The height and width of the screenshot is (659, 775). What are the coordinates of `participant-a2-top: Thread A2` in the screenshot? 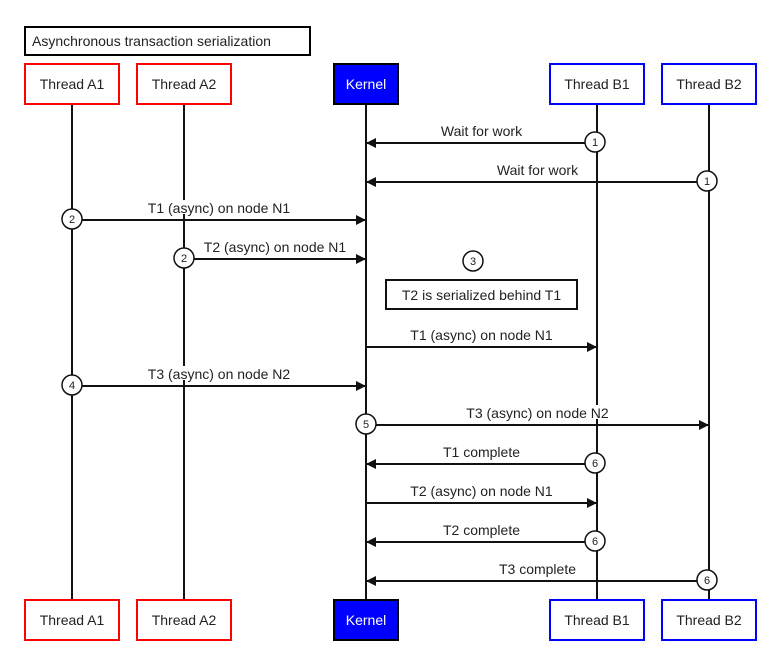 It's located at (184, 84).